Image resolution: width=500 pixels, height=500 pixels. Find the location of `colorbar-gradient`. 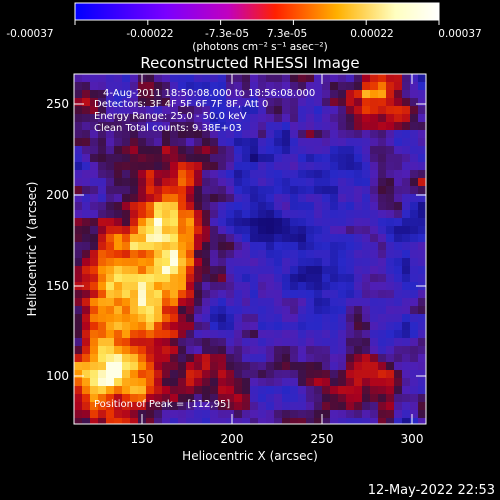

colorbar-gradient is located at coordinates (257, 11).